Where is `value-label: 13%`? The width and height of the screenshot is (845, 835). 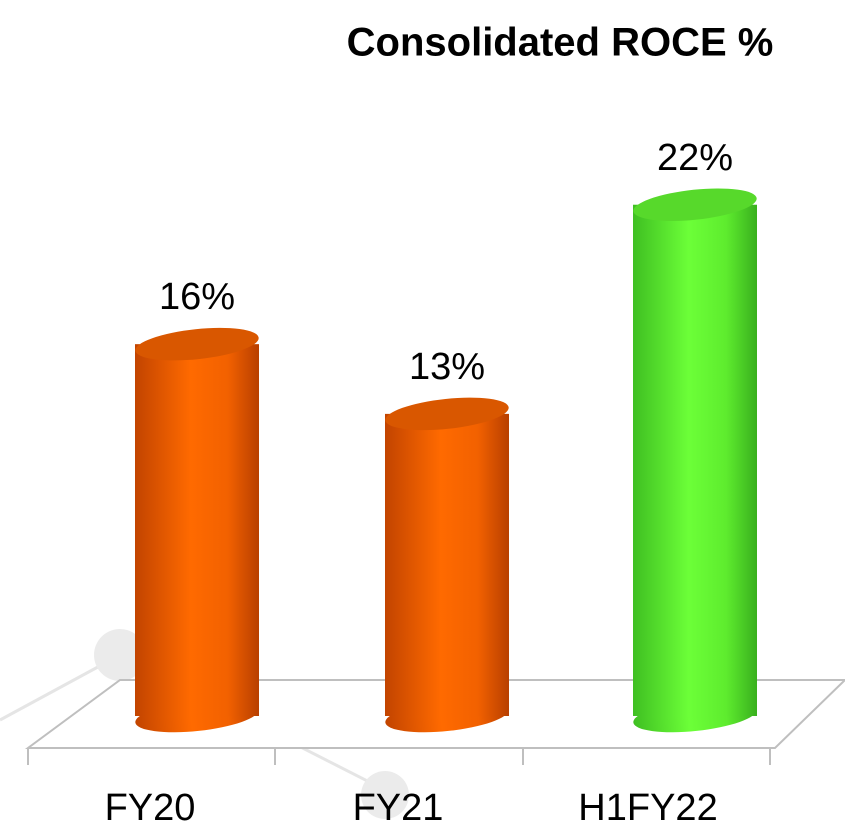 value-label: 13% is located at coordinates (447, 367).